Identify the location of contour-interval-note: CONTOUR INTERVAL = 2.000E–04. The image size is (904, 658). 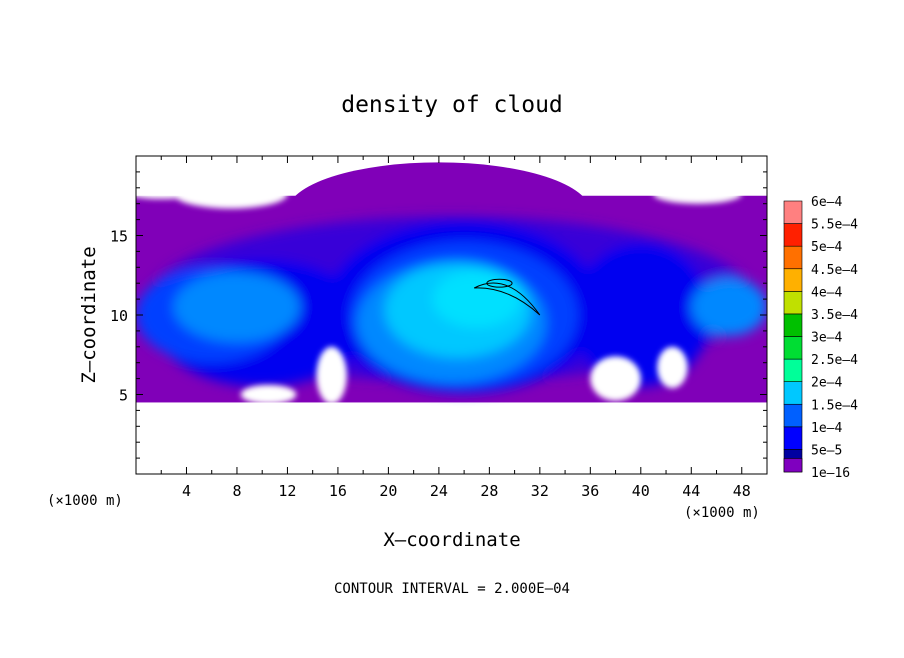
(452, 589).